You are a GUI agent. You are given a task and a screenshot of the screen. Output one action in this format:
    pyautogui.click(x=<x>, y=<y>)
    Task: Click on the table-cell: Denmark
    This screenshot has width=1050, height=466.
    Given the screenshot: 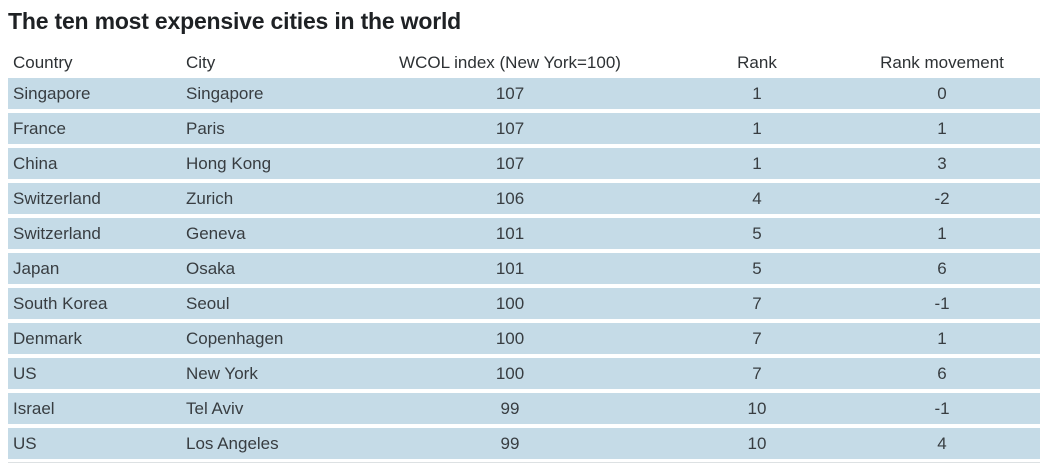 What is the action you would take?
    pyautogui.click(x=47, y=338)
    